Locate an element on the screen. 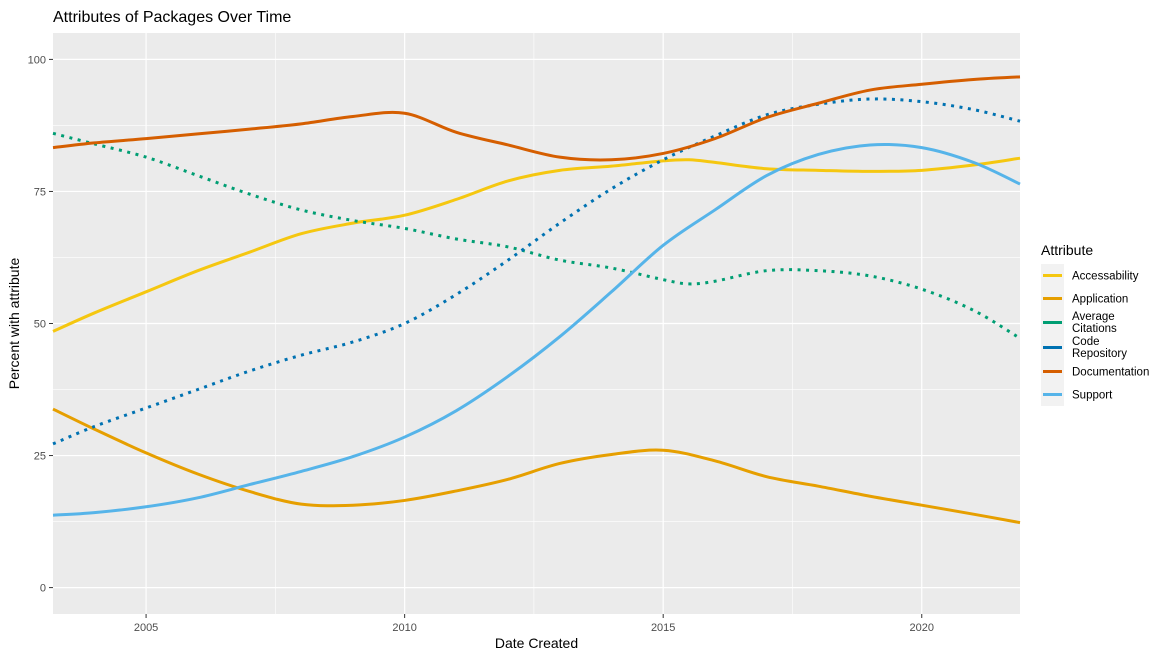  legend-label-code-repository: Code Repository is located at coordinates (1099, 348).